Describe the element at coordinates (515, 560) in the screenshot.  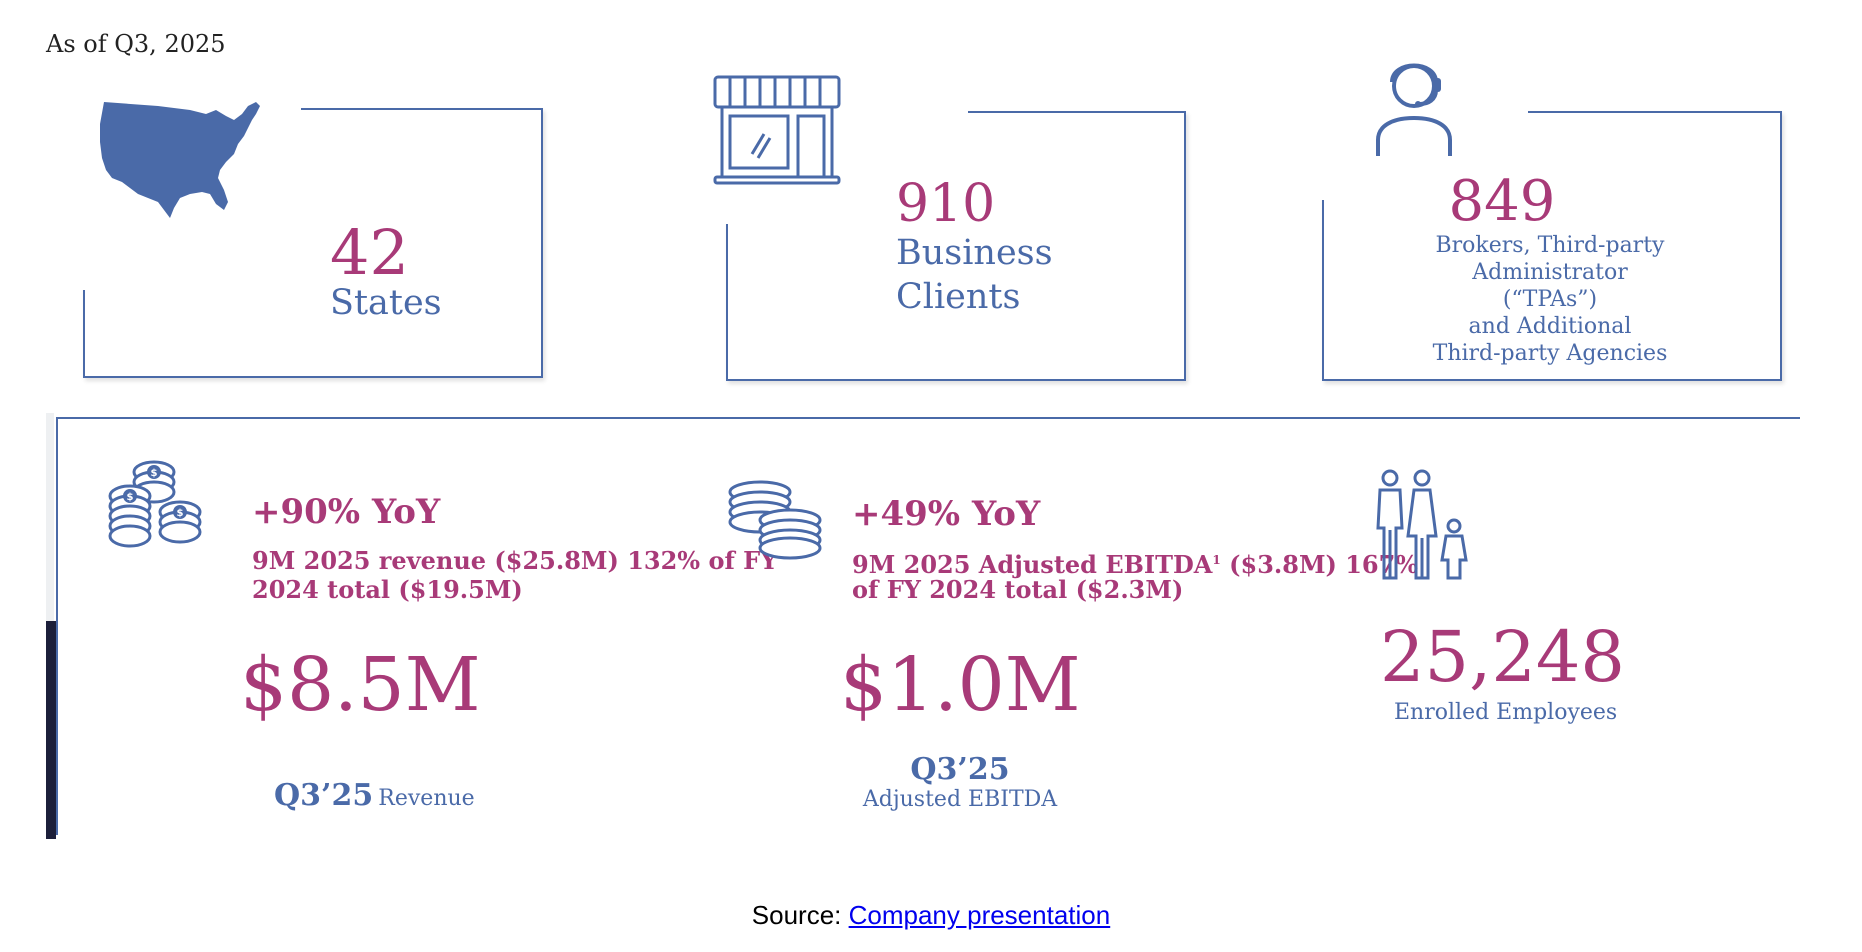
I see `revenue-detail-line1: 9M 2025 revenue ($25.8M) 132% of FY` at that location.